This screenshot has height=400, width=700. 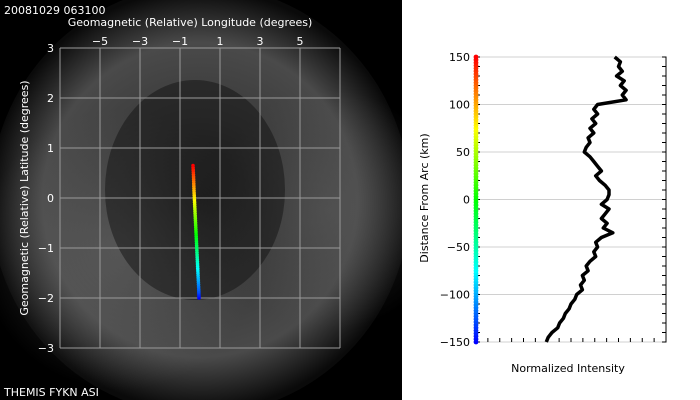 What do you see at coordinates (196, 231) in the screenshot?
I see `arc-trace` at bounding box center [196, 231].